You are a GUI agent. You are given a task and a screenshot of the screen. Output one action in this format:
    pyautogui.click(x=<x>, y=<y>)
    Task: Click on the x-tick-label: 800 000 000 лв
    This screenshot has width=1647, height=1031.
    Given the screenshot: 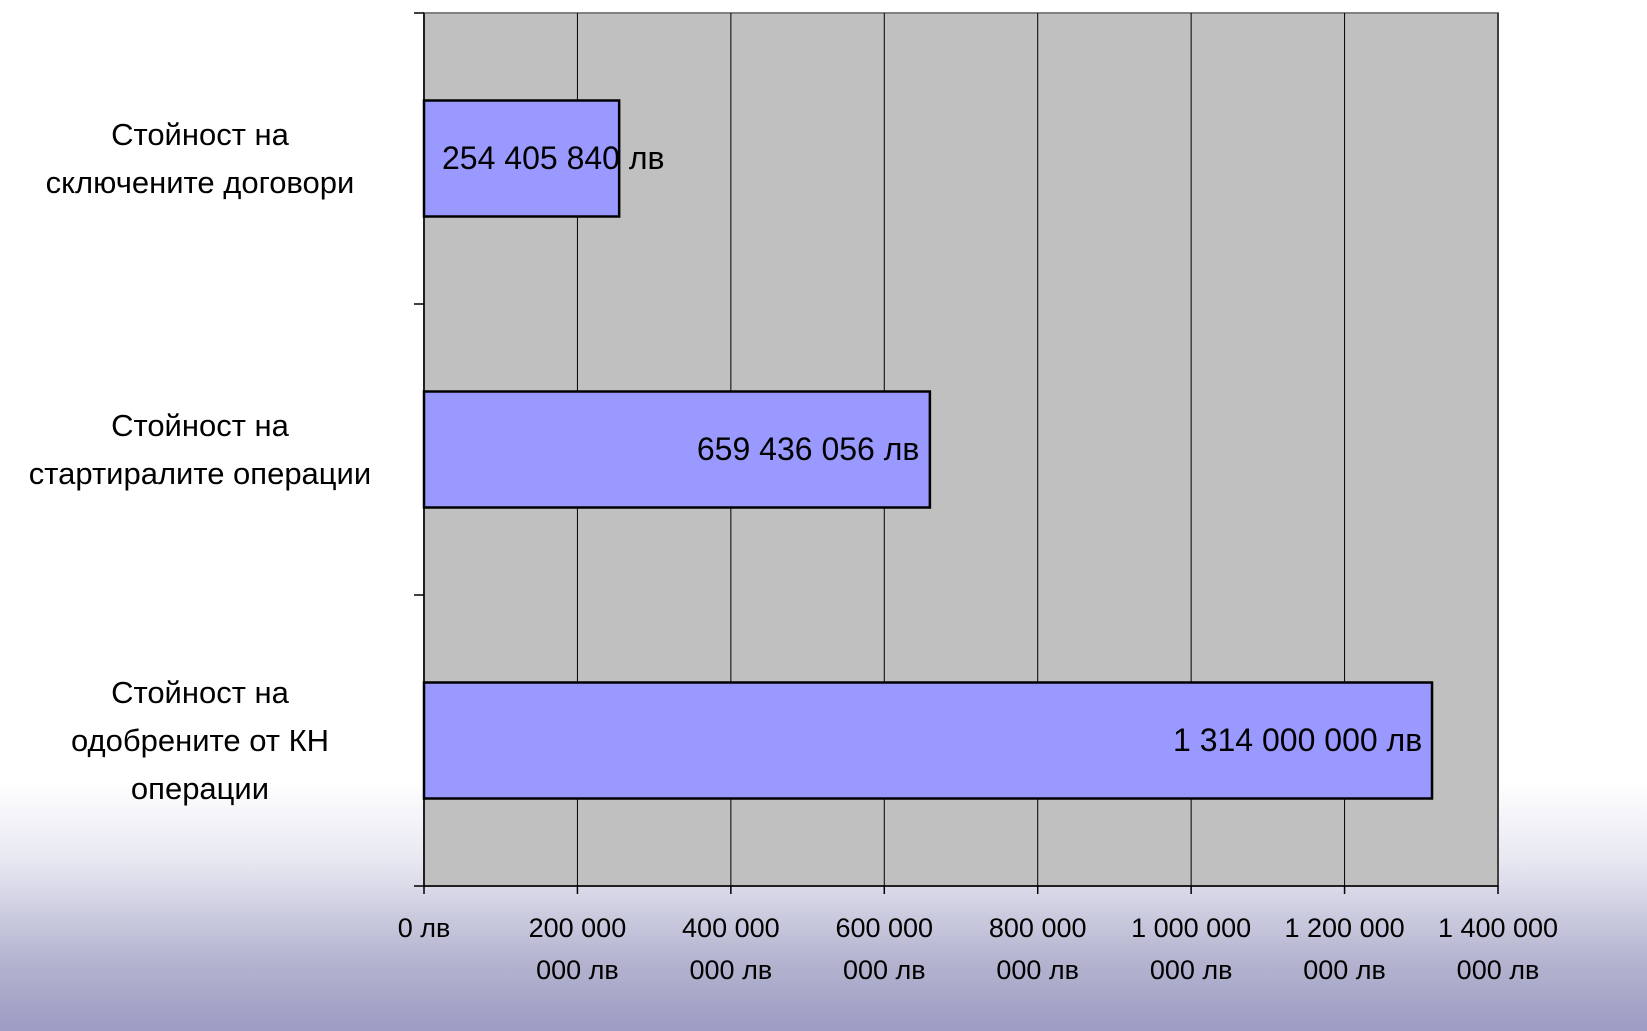 What is the action you would take?
    pyautogui.click(x=1037, y=949)
    